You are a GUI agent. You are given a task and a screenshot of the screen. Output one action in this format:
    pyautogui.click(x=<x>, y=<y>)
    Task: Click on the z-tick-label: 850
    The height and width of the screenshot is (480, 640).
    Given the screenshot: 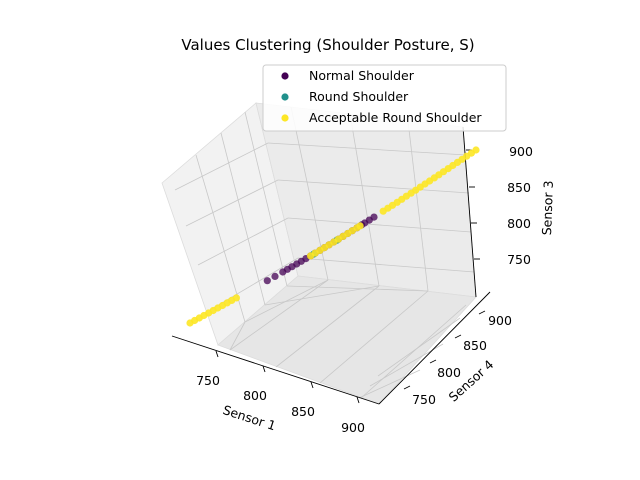 What is the action you would take?
    pyautogui.click(x=519, y=187)
    